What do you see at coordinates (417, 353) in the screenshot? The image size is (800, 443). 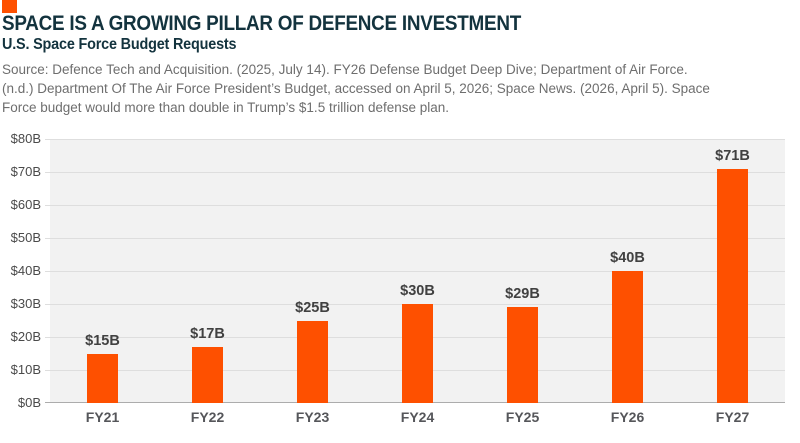 I see `bar-fy24` at bounding box center [417, 353].